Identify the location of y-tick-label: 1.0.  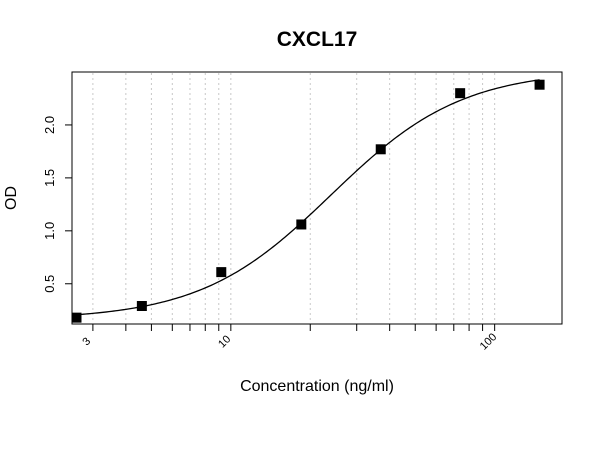
(49, 231).